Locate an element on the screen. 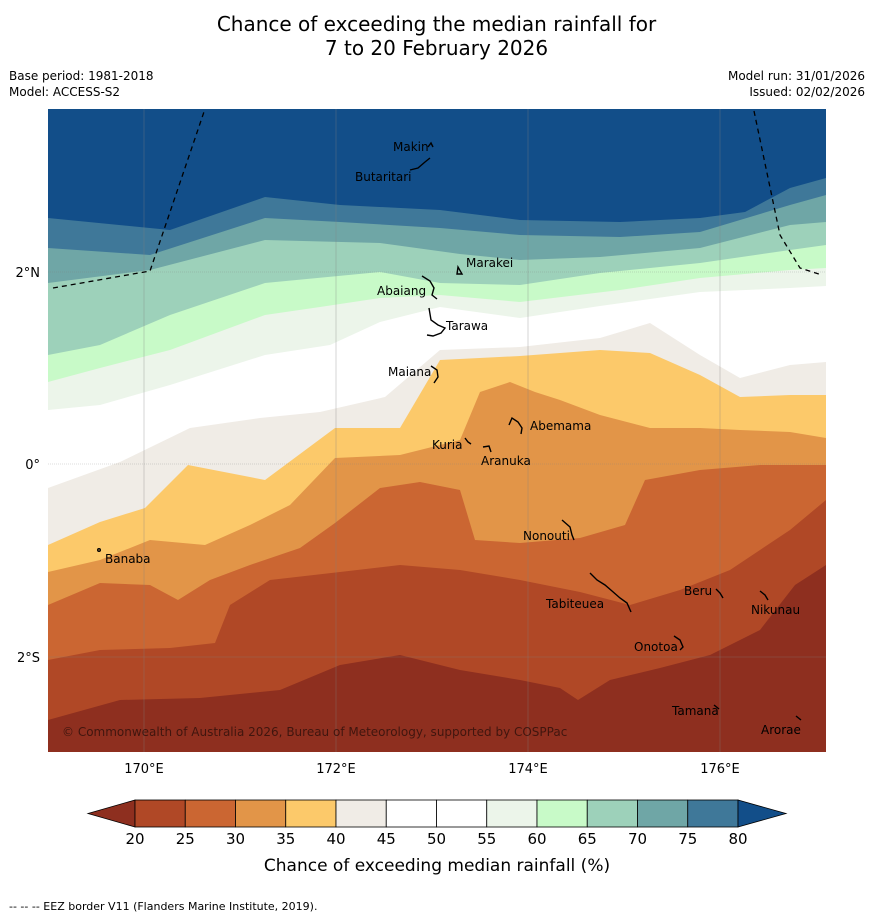 Image resolution: width=873 pixels, height=919 pixels. label-tamana: Tamana is located at coordinates (695, 711).